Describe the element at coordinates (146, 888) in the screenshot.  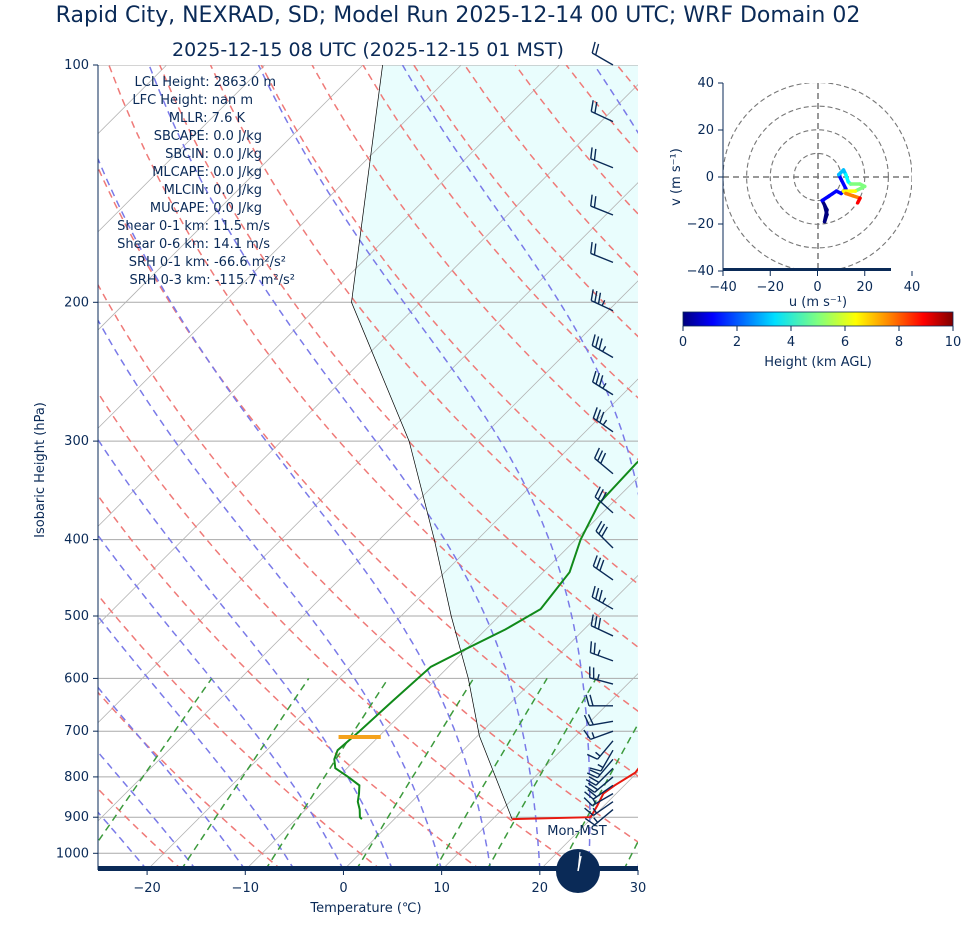
I see `x-tick-label: −20` at that location.